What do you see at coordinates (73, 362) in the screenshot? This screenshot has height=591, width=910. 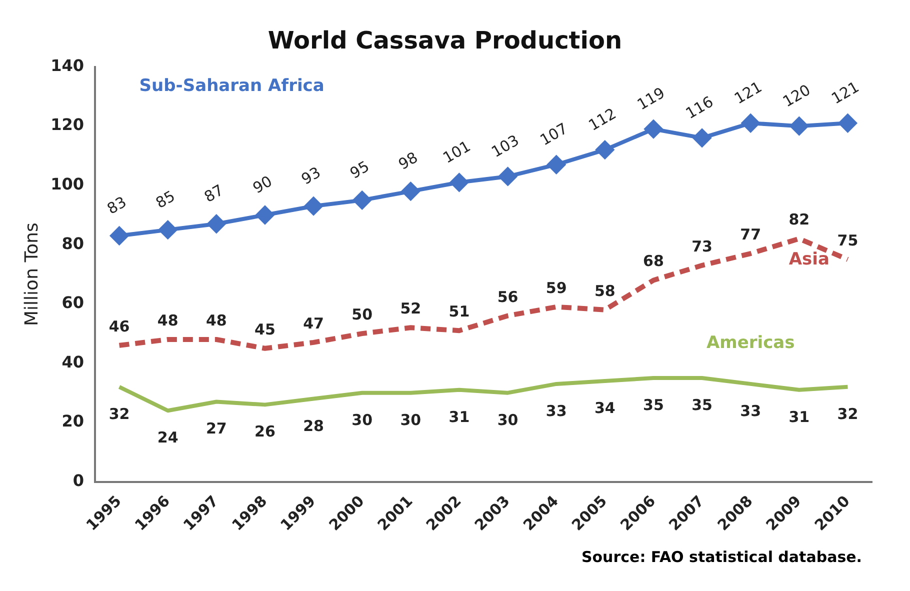 I see `y-tick-label: 40` at bounding box center [73, 362].